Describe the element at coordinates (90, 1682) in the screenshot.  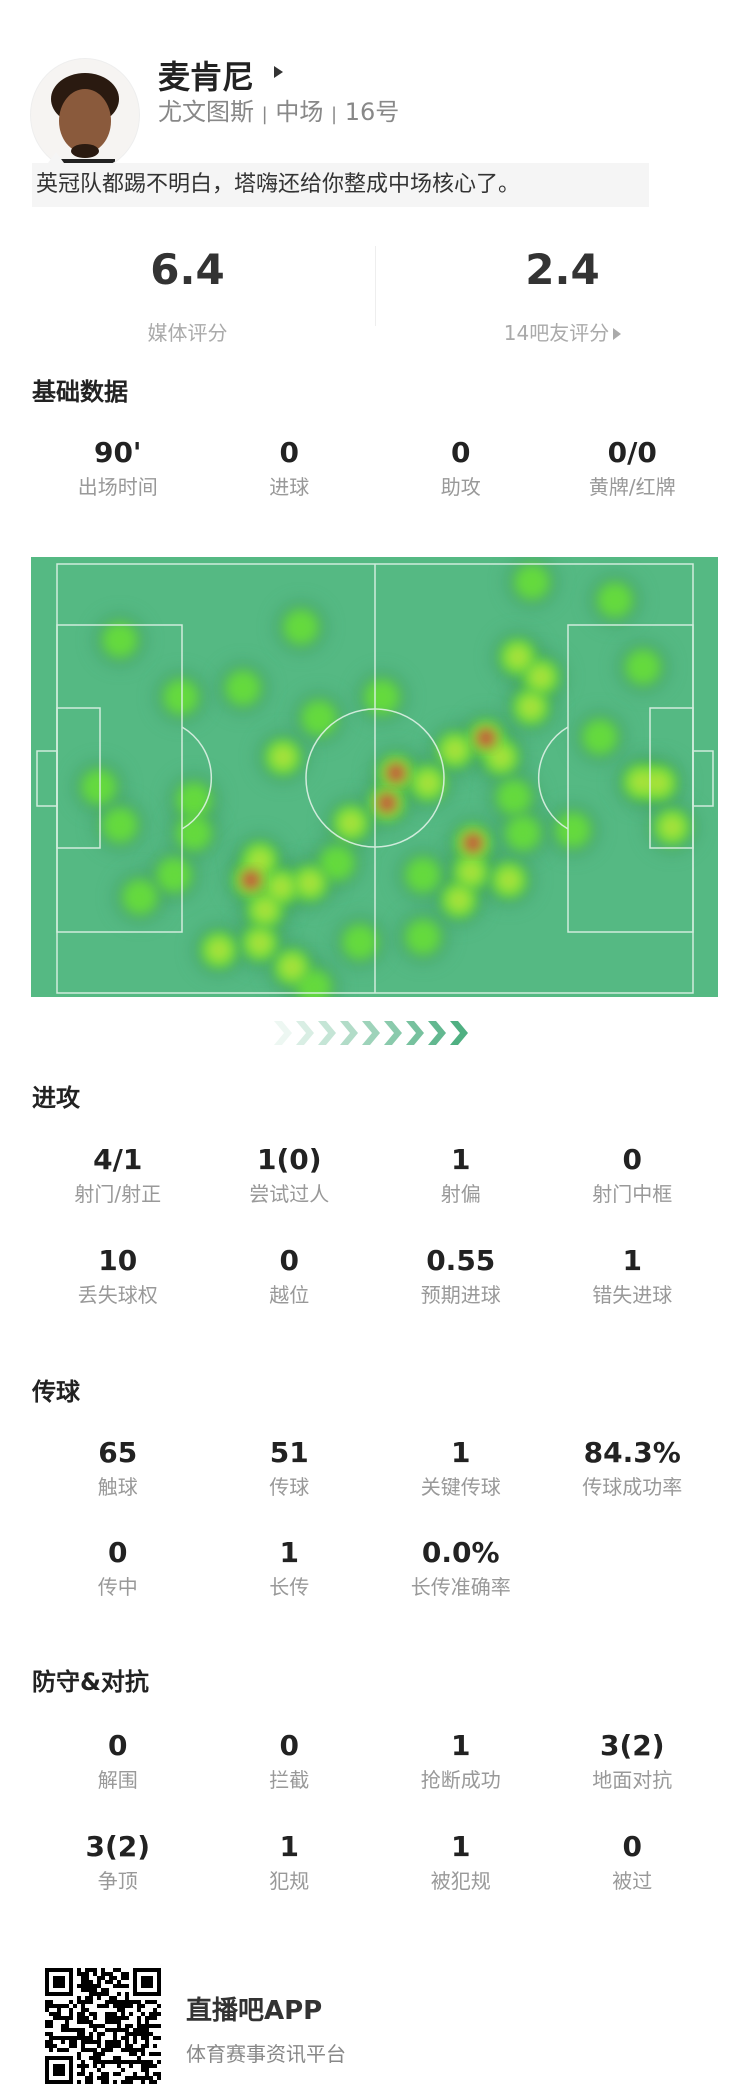
I see `section-title-defense: 防守&对抗` at that location.